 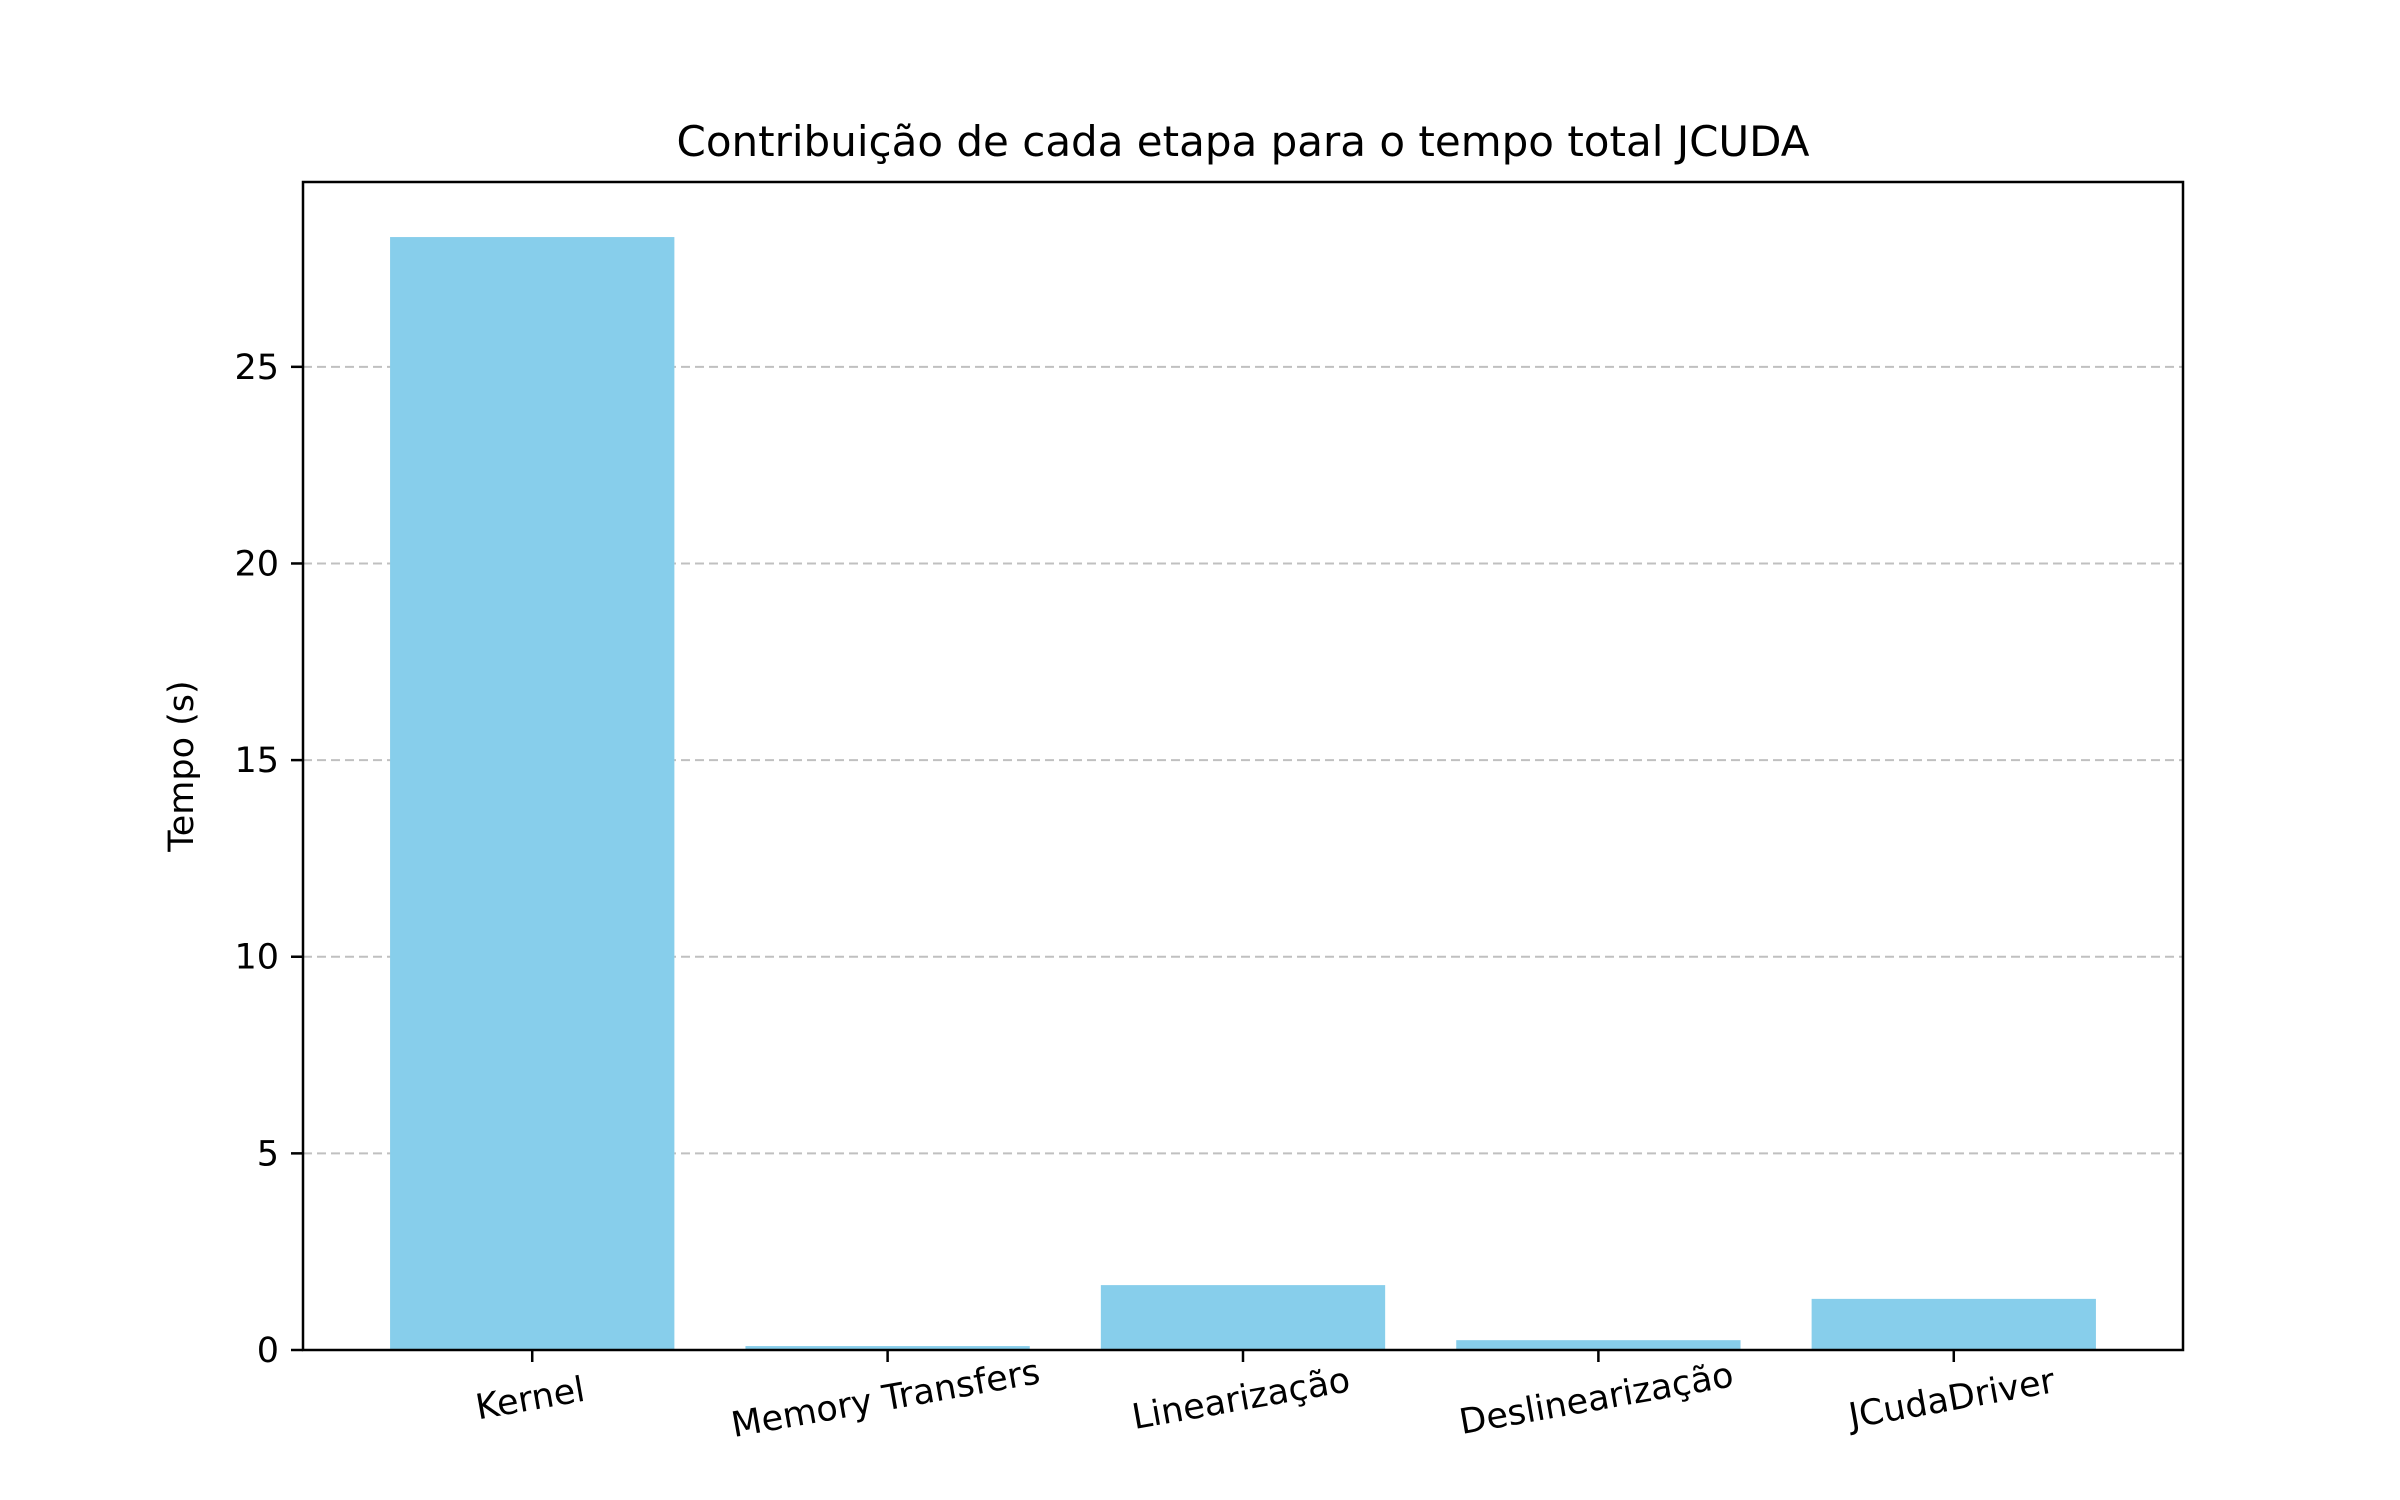 What do you see at coordinates (256, 958) in the screenshot?
I see `y-tick-label: 10` at bounding box center [256, 958].